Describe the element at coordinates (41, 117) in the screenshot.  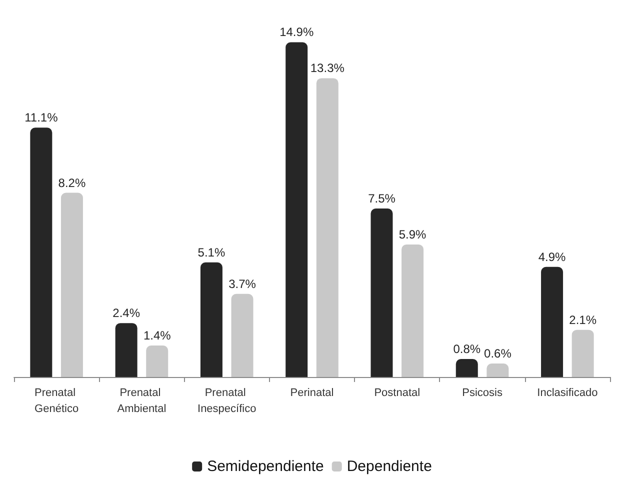
I see `data-label: 11.1%` at that location.